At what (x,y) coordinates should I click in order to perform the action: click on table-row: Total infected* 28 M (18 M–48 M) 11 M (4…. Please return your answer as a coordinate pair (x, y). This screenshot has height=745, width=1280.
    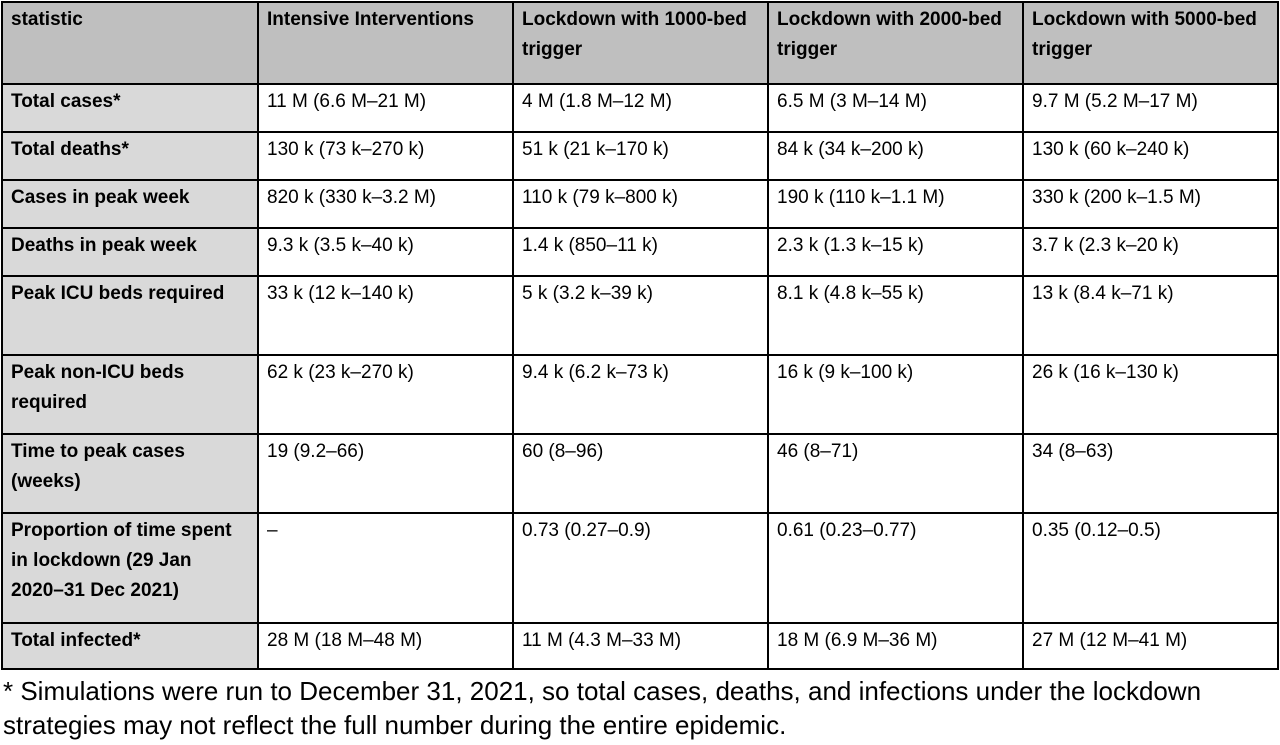
    Looking at the image, I should click on (640, 646).